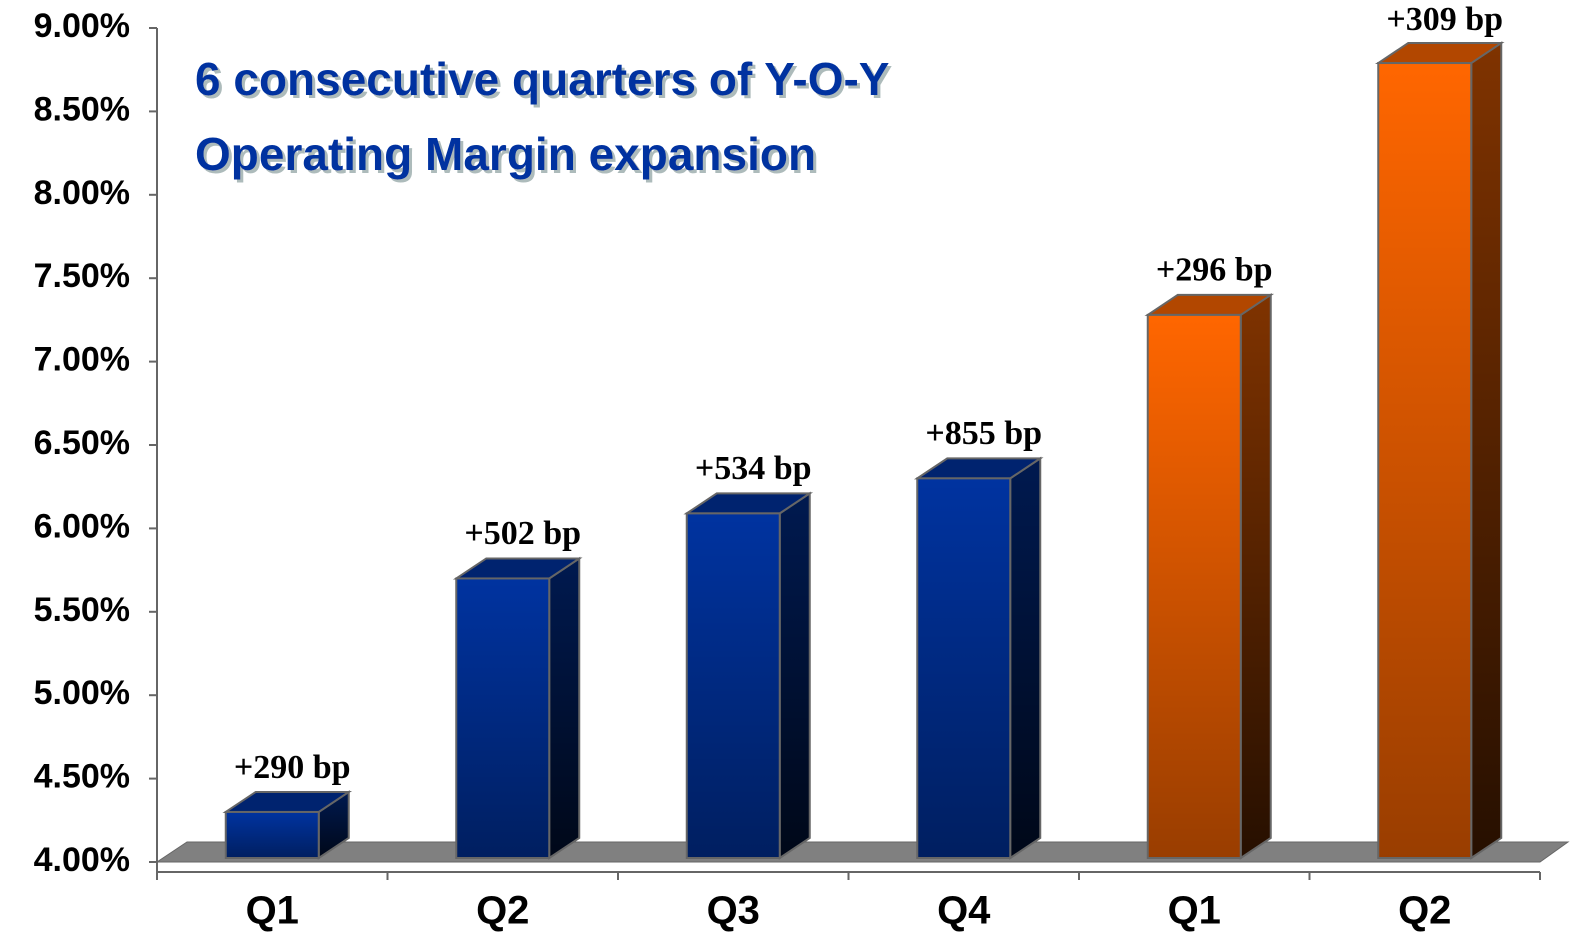 The width and height of the screenshot is (1573, 938). Describe the element at coordinates (82, 610) in the screenshot. I see `y-tick-label: 5.50%` at that location.